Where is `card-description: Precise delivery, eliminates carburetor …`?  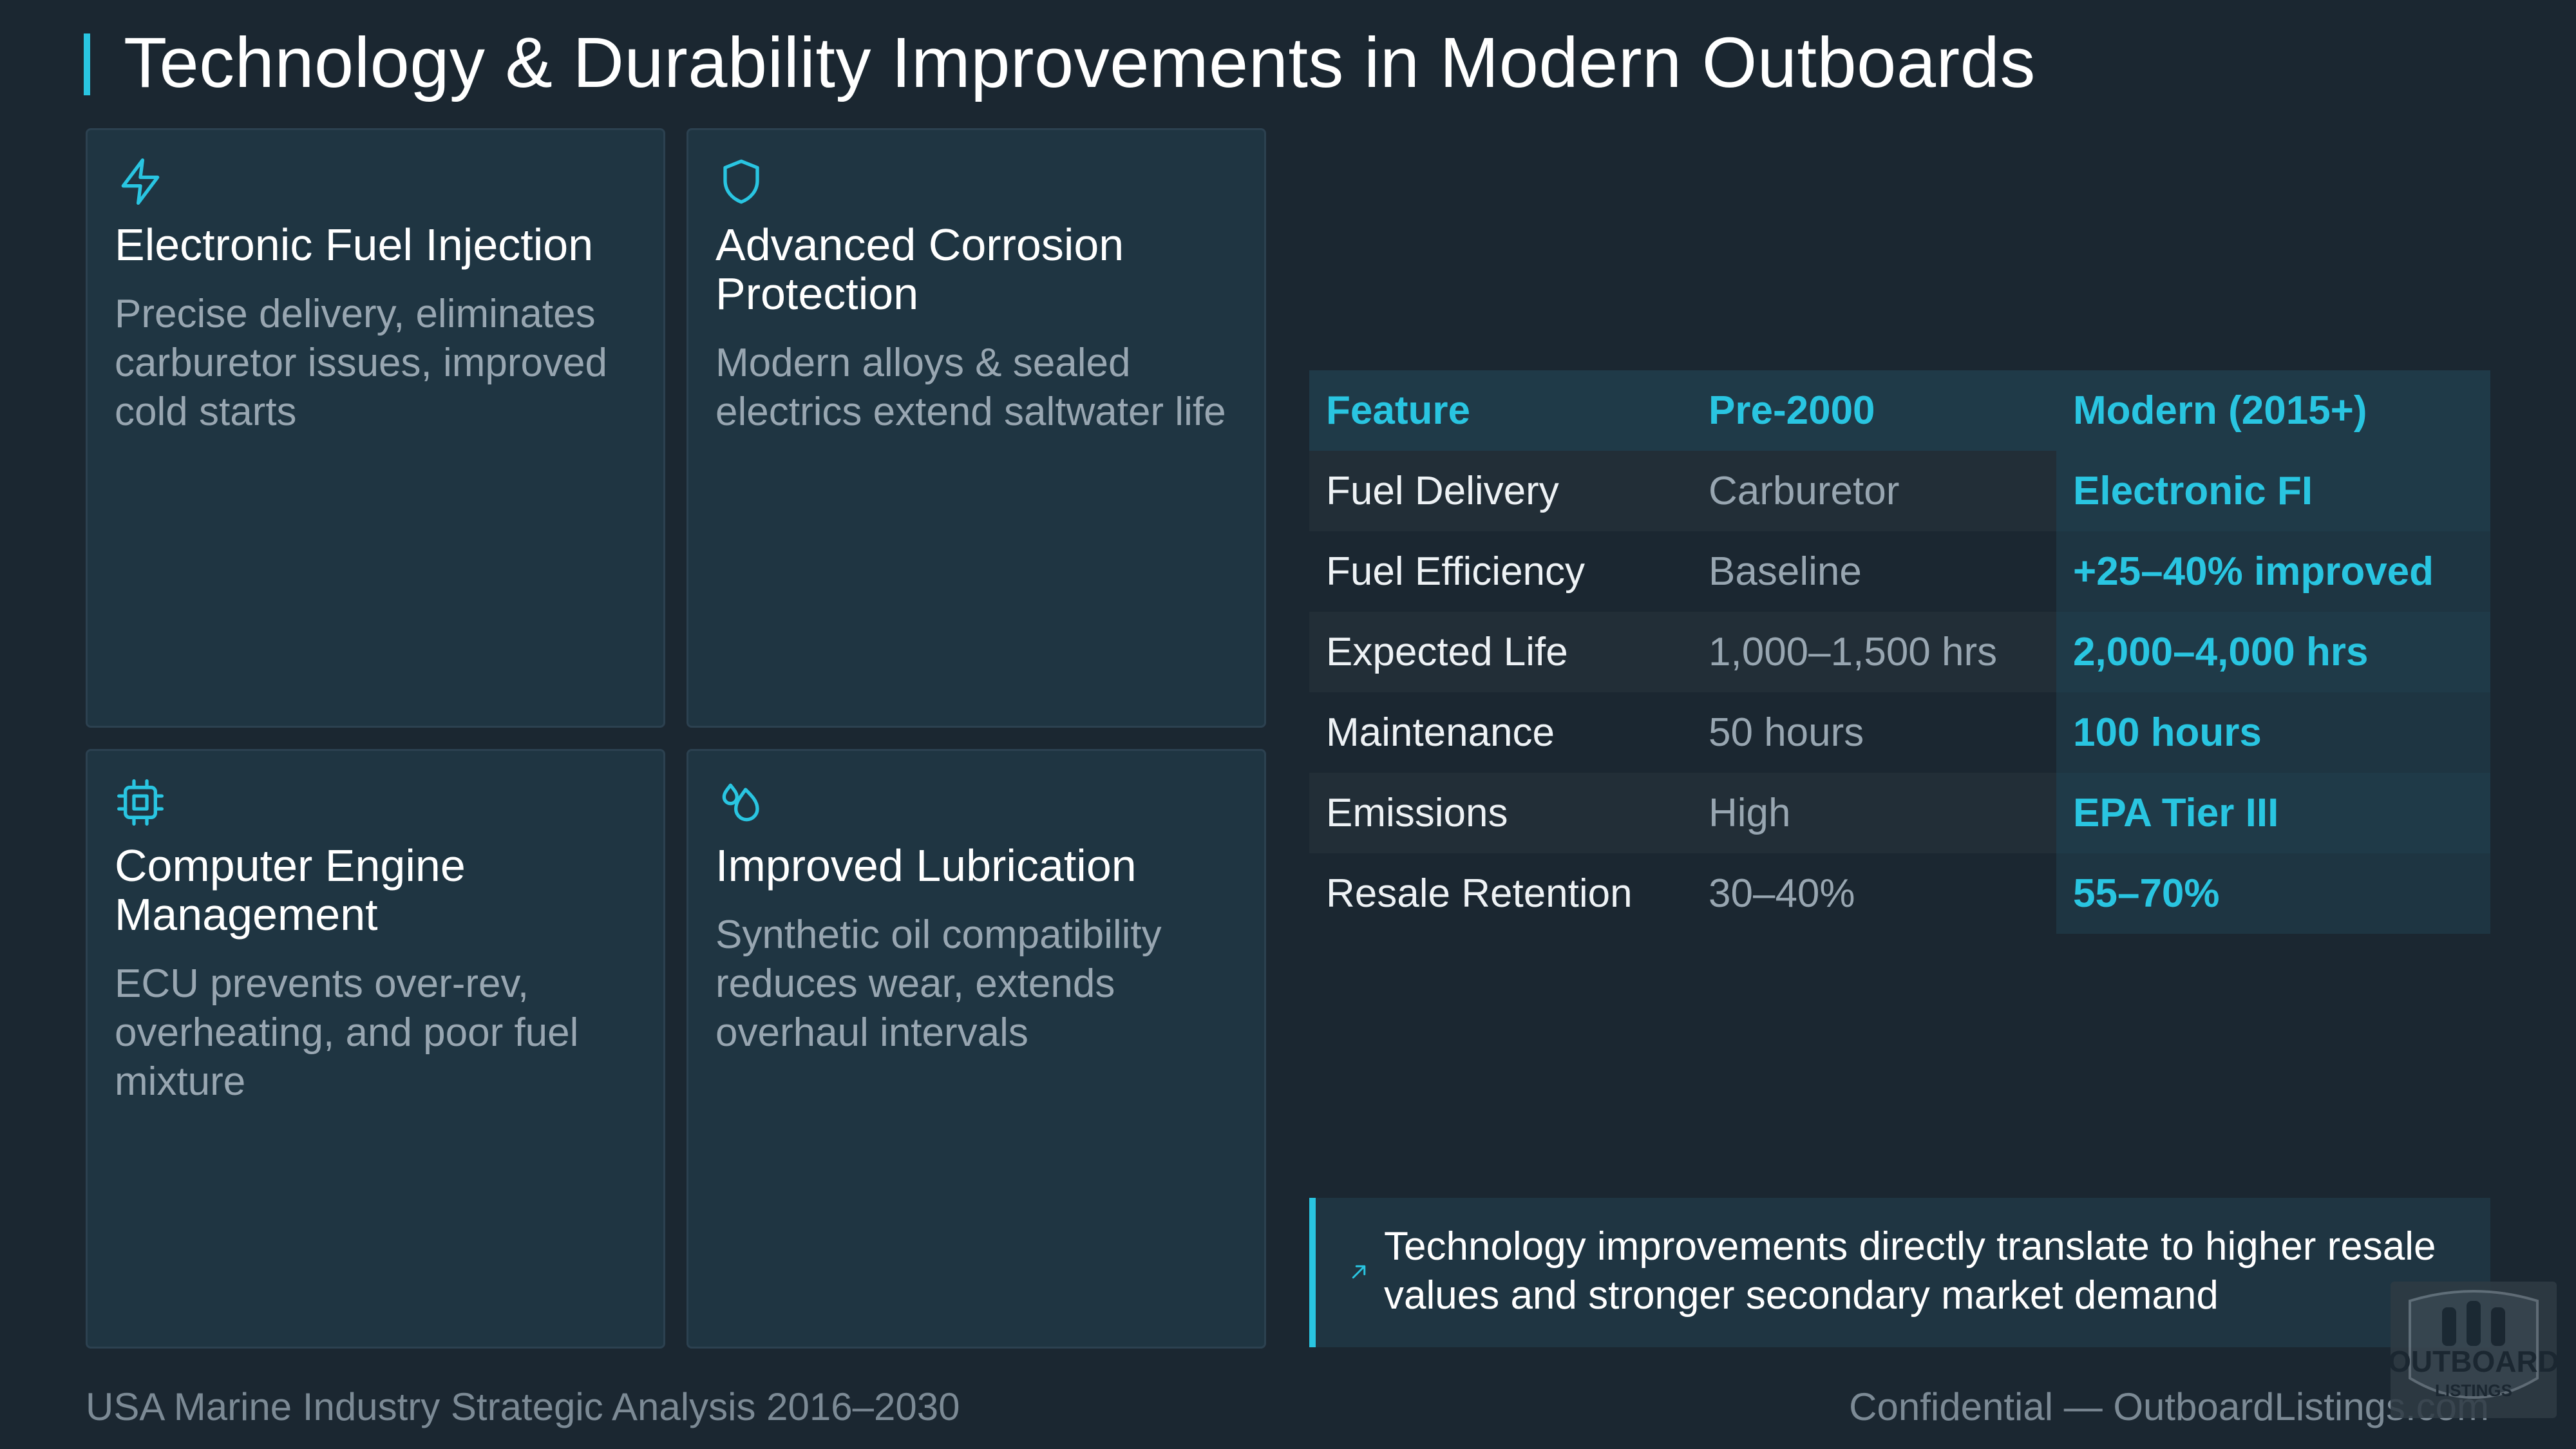 card-description: Precise delivery, eliminates carburetor … is located at coordinates (361, 363).